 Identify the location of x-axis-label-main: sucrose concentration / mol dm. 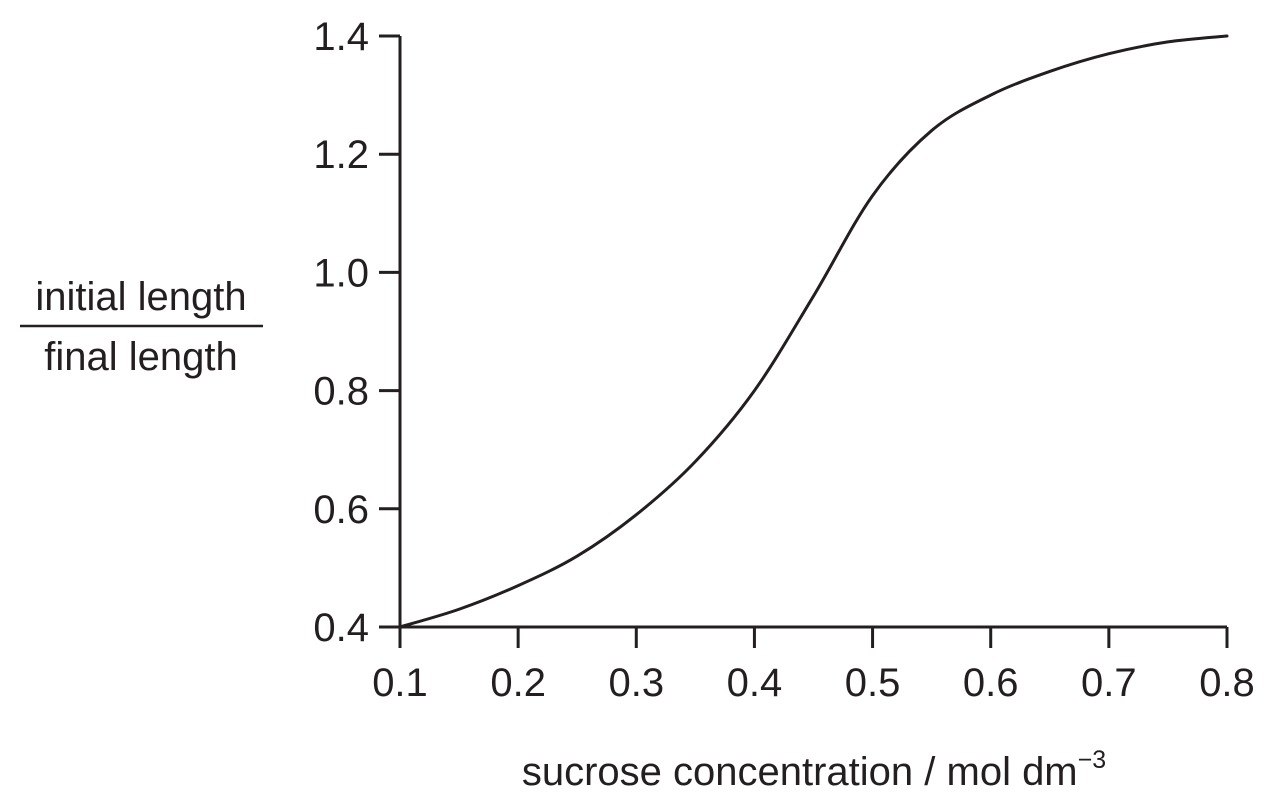
(800, 772).